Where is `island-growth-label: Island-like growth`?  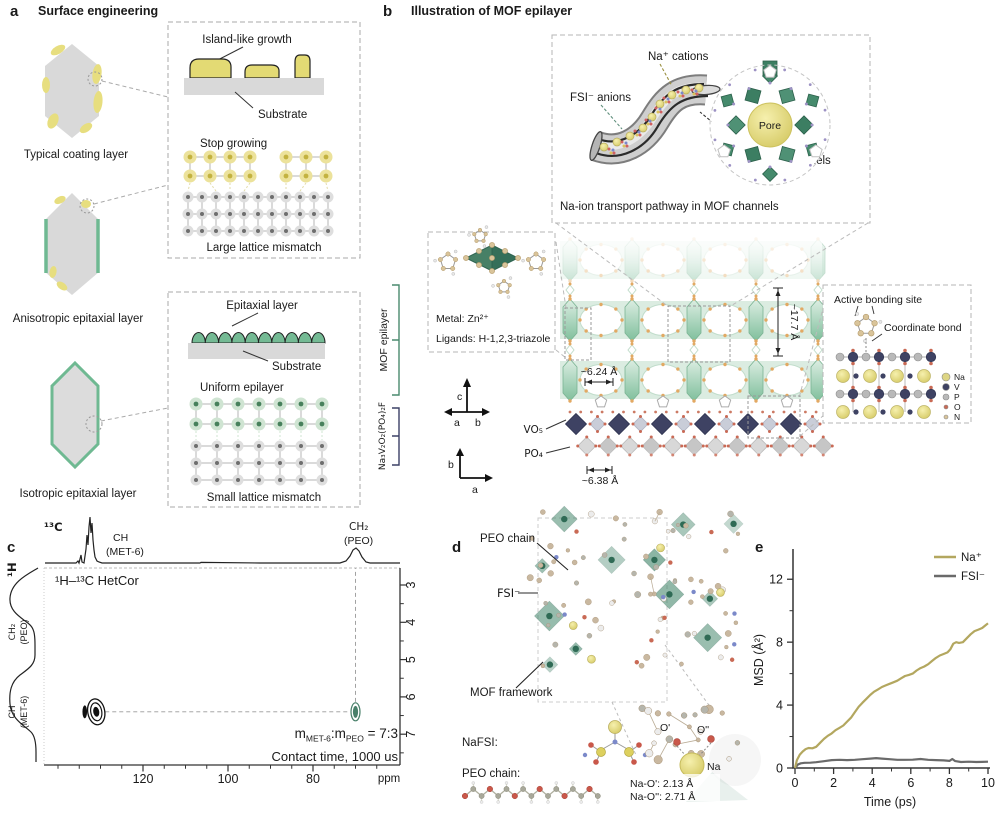 island-growth-label: Island-like growth is located at coordinates (246, 40).